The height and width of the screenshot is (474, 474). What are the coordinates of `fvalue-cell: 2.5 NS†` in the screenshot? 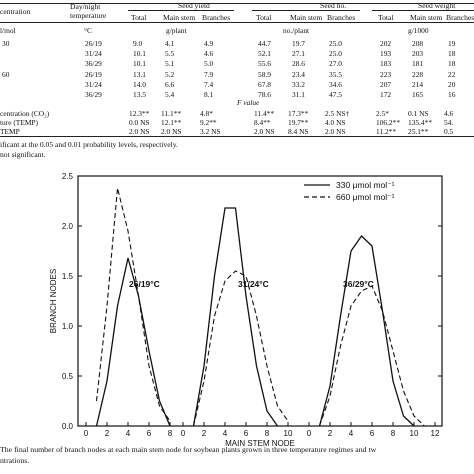 It's located at (337, 113).